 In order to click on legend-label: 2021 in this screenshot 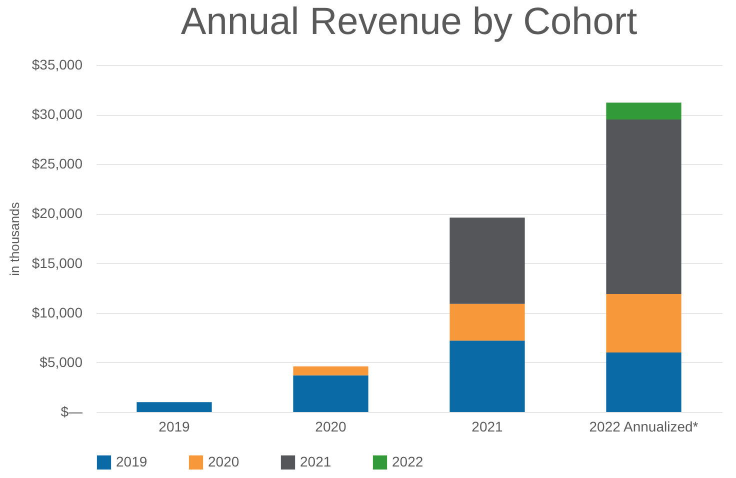, I will do `click(316, 461)`.